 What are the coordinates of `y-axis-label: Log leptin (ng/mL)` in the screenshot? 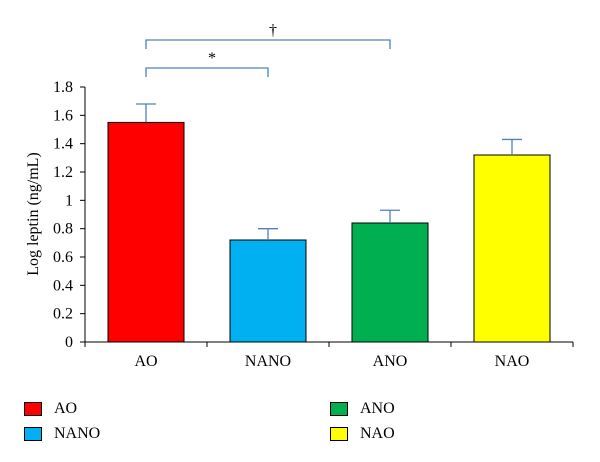 It's located at (33, 214).